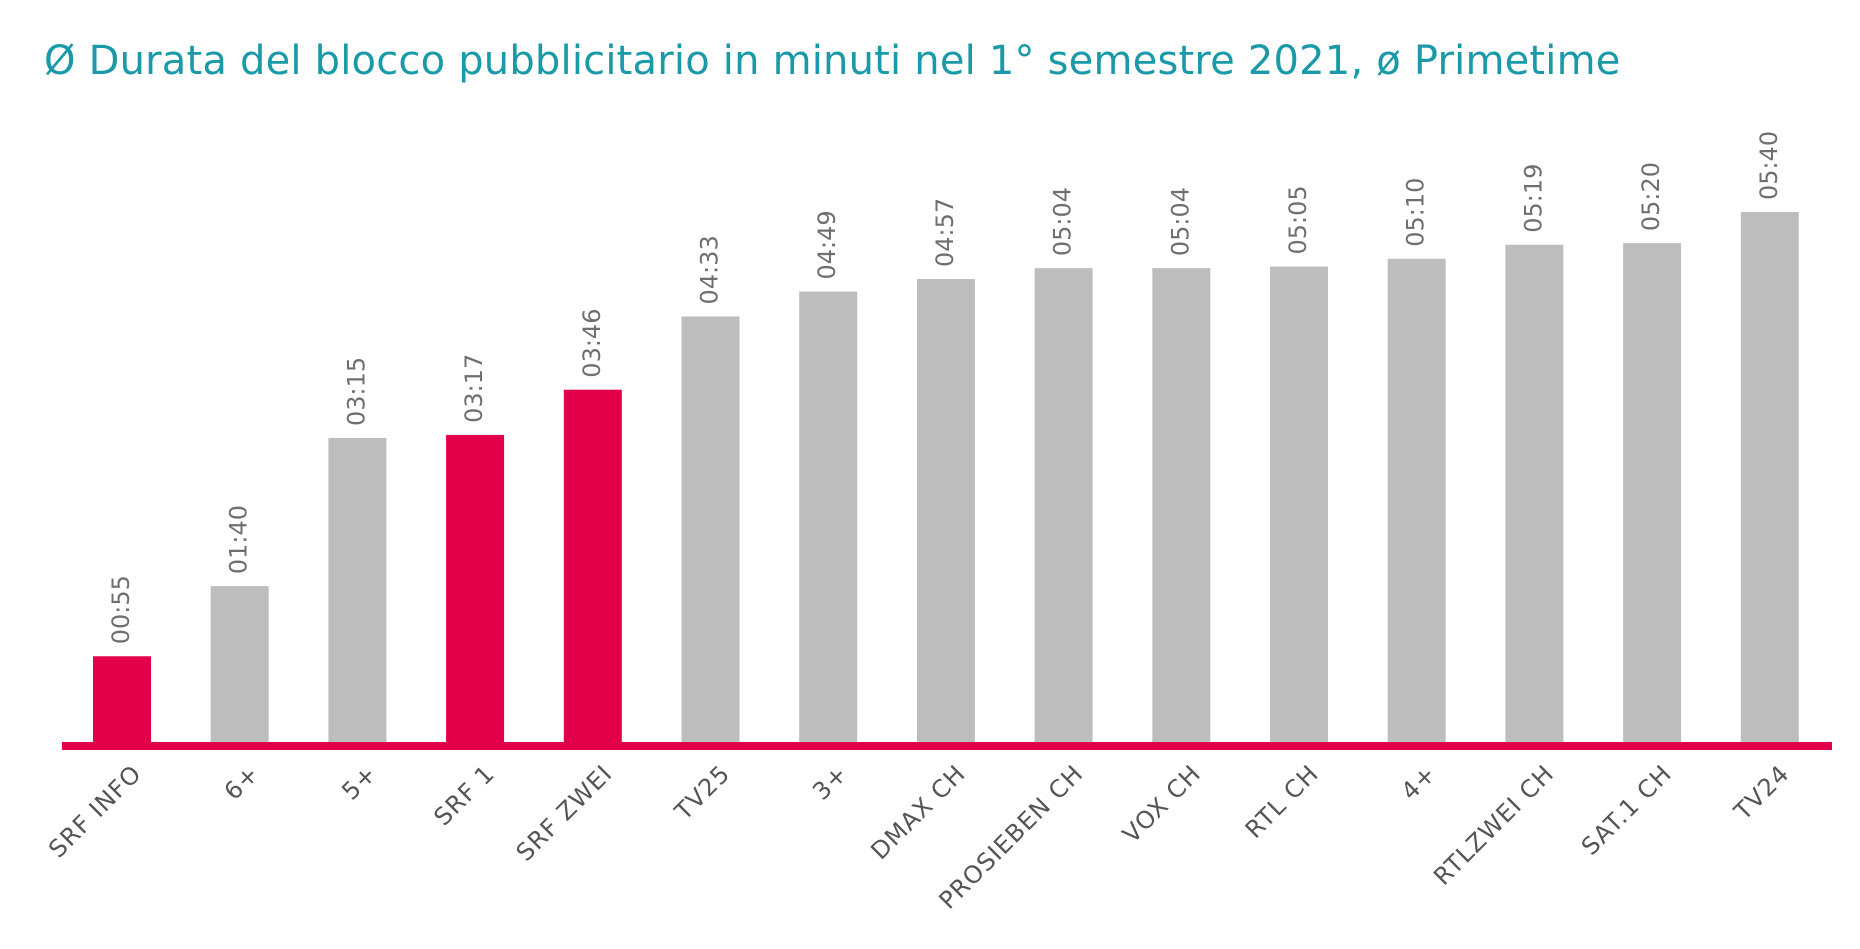 This screenshot has width=1860, height=949. Describe the element at coordinates (1419, 782) in the screenshot. I see `category-label-4: 4+` at that location.